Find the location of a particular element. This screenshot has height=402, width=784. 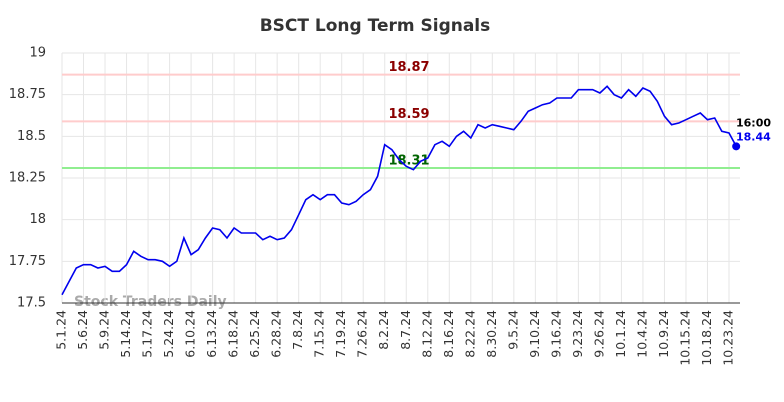

x-tick-label: 8.2.24 is located at coordinates (383, 330).